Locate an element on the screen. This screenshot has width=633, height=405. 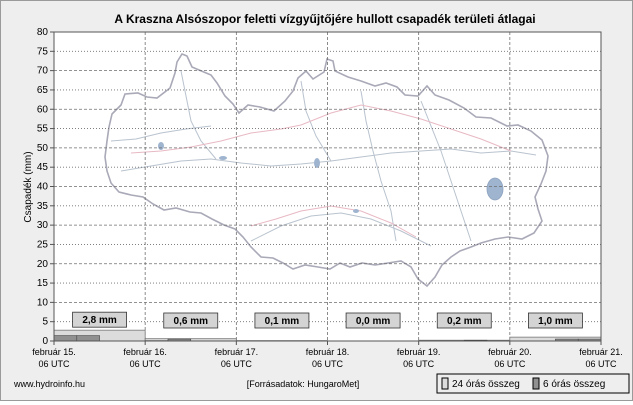
y-tick-label: 0 is located at coordinates (45, 341).